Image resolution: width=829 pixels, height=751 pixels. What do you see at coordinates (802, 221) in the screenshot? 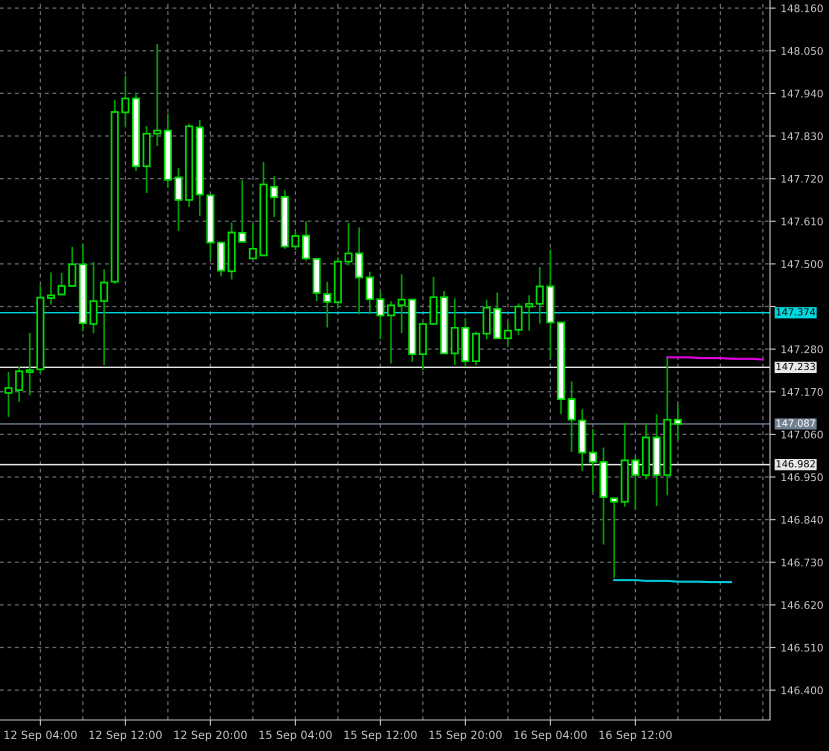
I see `y-tick-label: 147.610` at bounding box center [802, 221].